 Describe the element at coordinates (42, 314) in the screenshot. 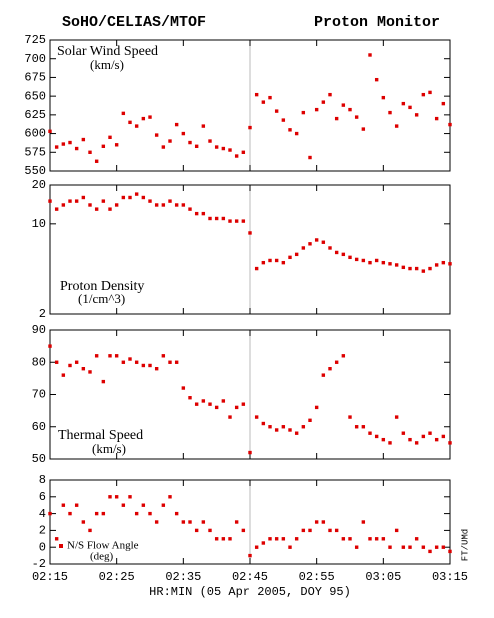

I see `y-tick-label: 2` at that location.